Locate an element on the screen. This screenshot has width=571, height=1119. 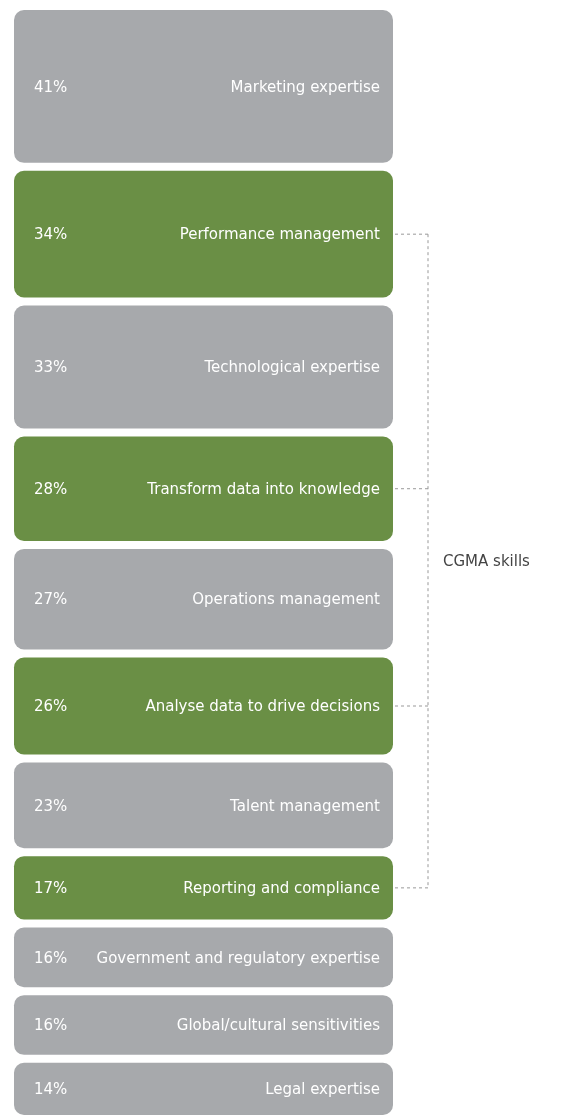
category-label: Operations management is located at coordinates (286, 599).